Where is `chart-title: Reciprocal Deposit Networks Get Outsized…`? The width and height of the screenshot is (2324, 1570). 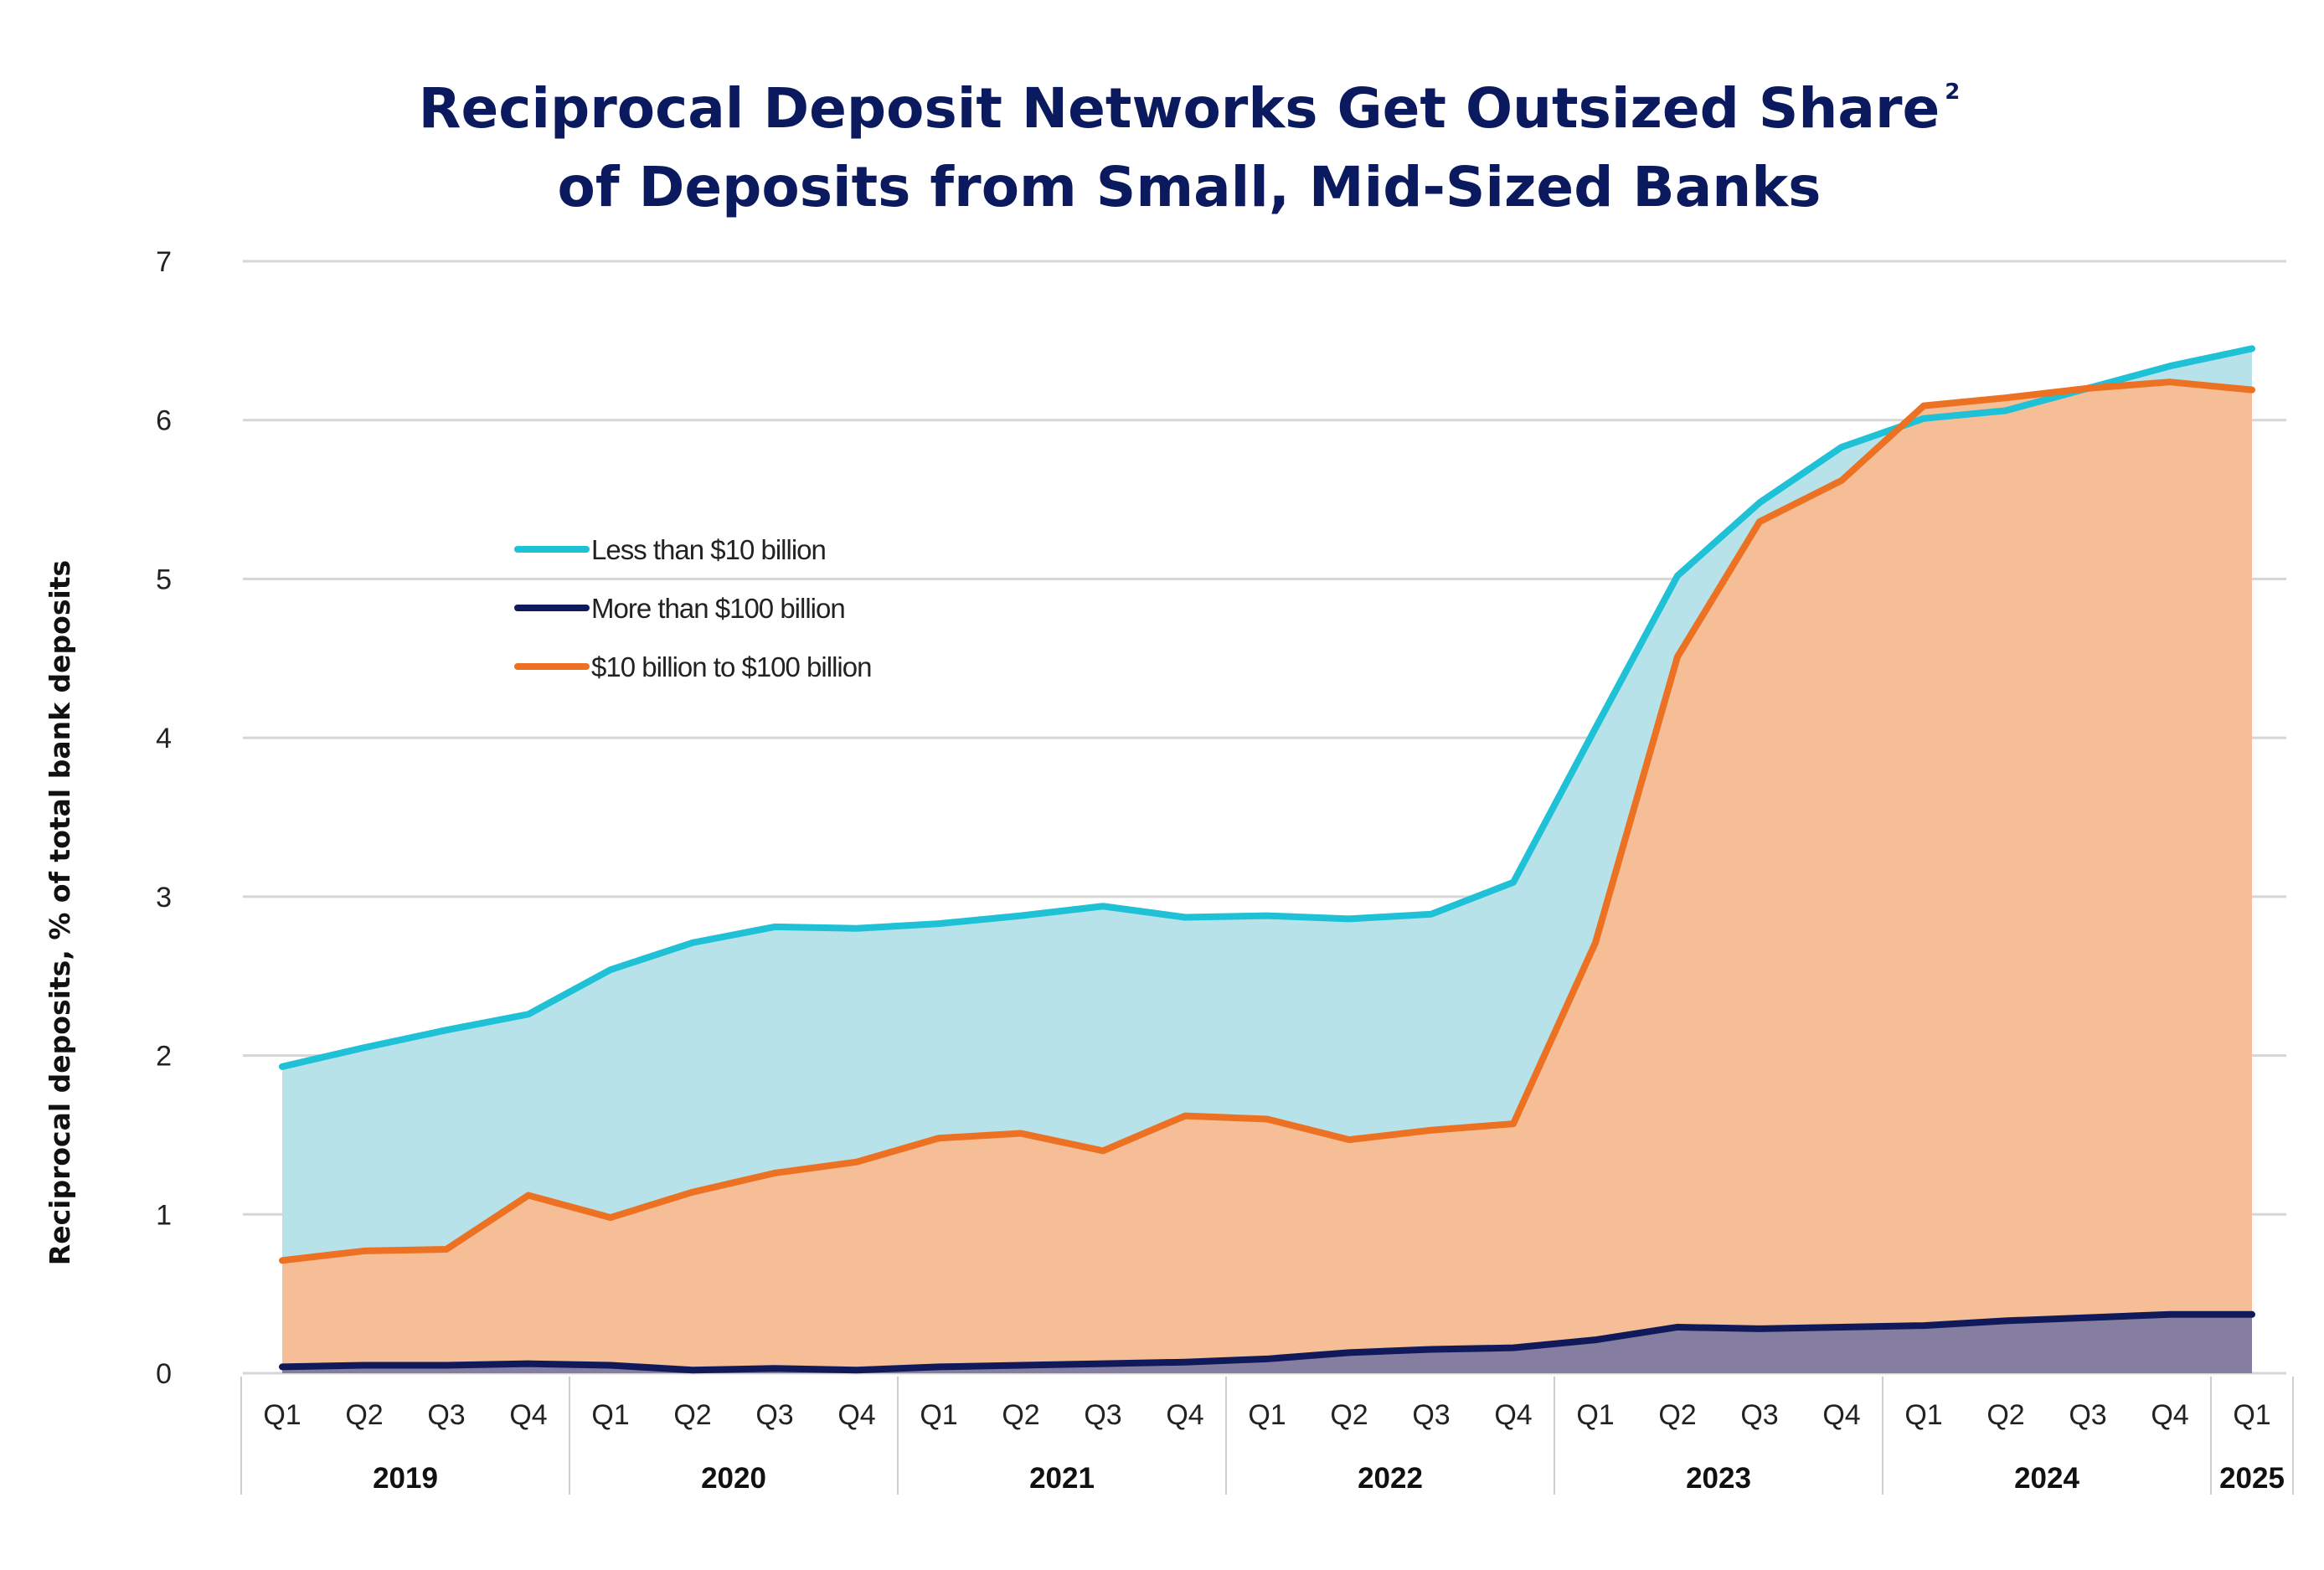 chart-title: Reciprocal Deposit Networks Get Outsized… is located at coordinates (1190, 108).